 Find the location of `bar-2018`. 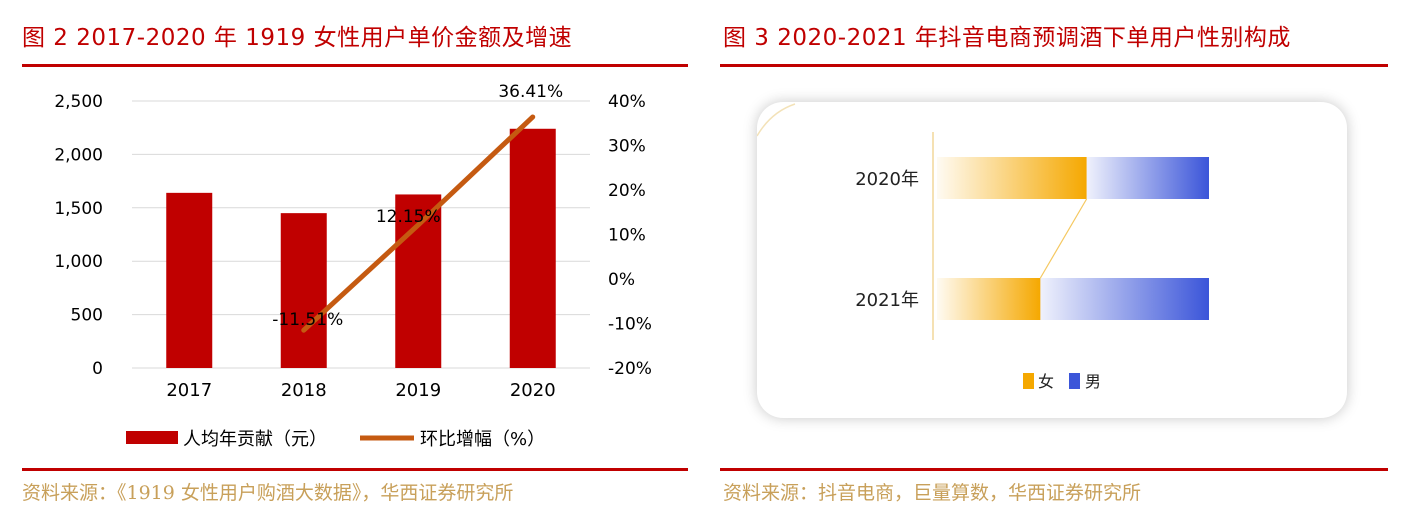

bar-2018 is located at coordinates (303, 290).